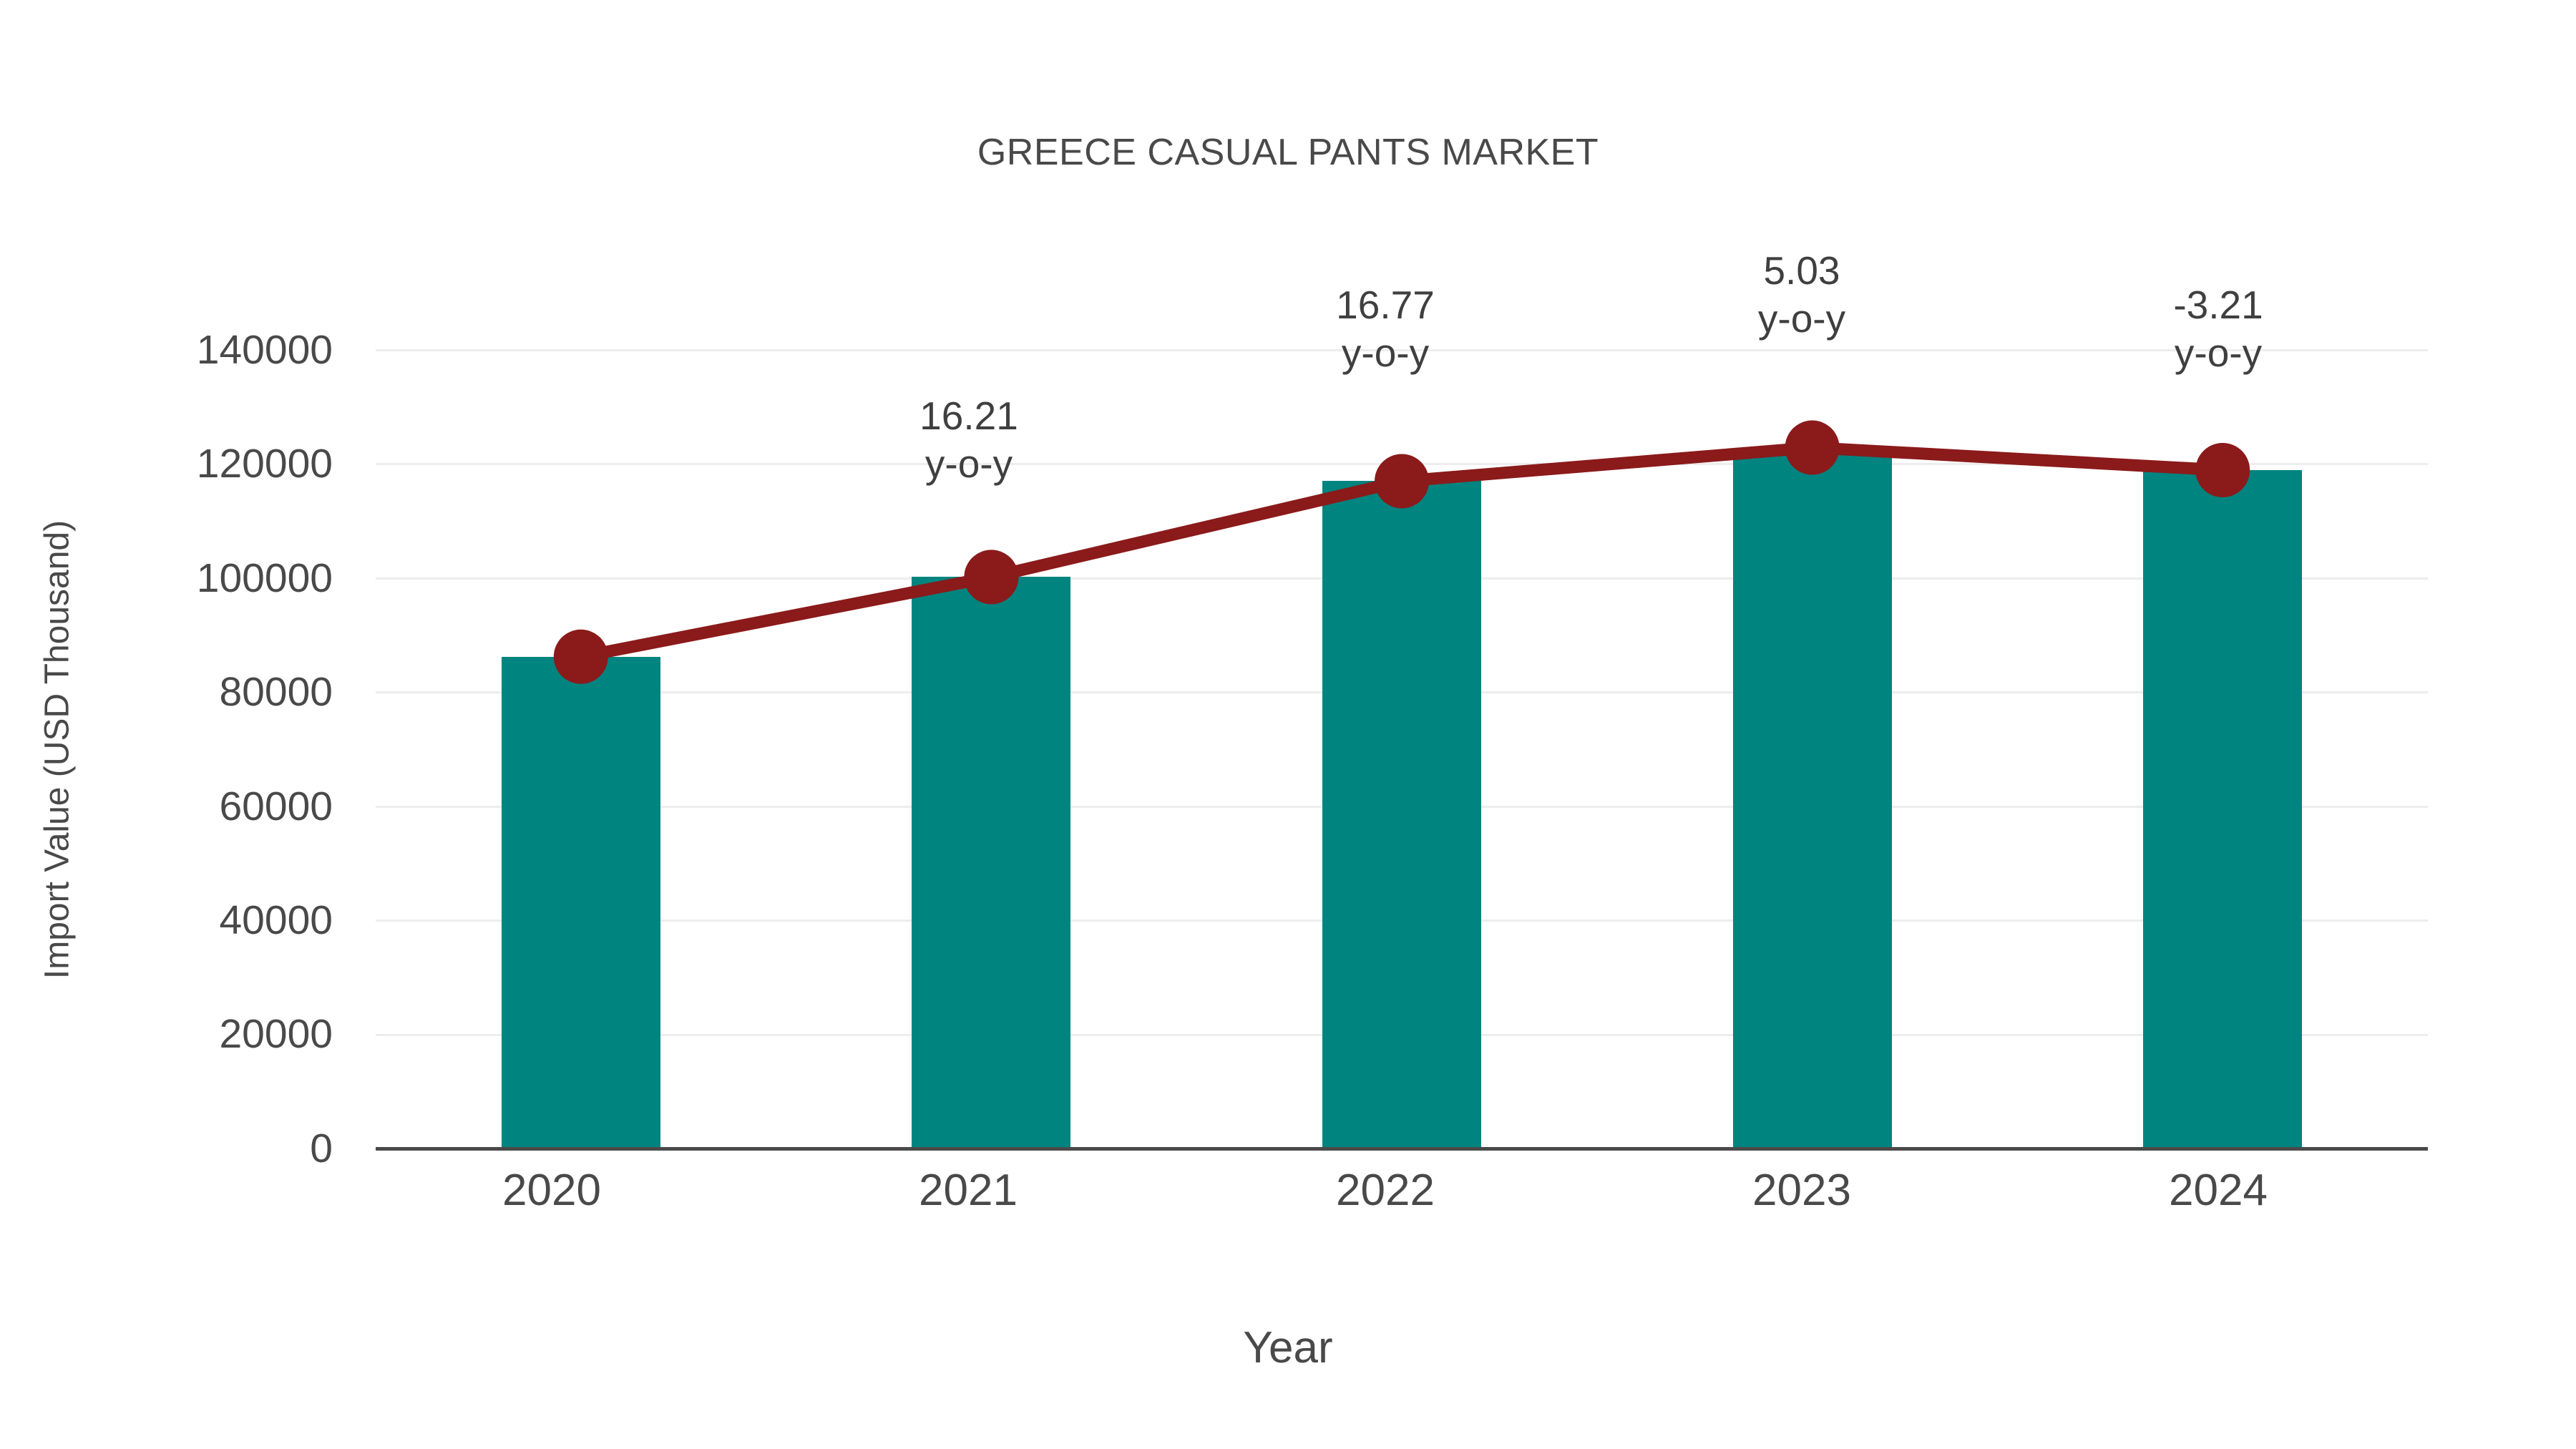 This screenshot has width=2576, height=1449. I want to click on y-axis-tick-100000: 100000, so click(264, 578).